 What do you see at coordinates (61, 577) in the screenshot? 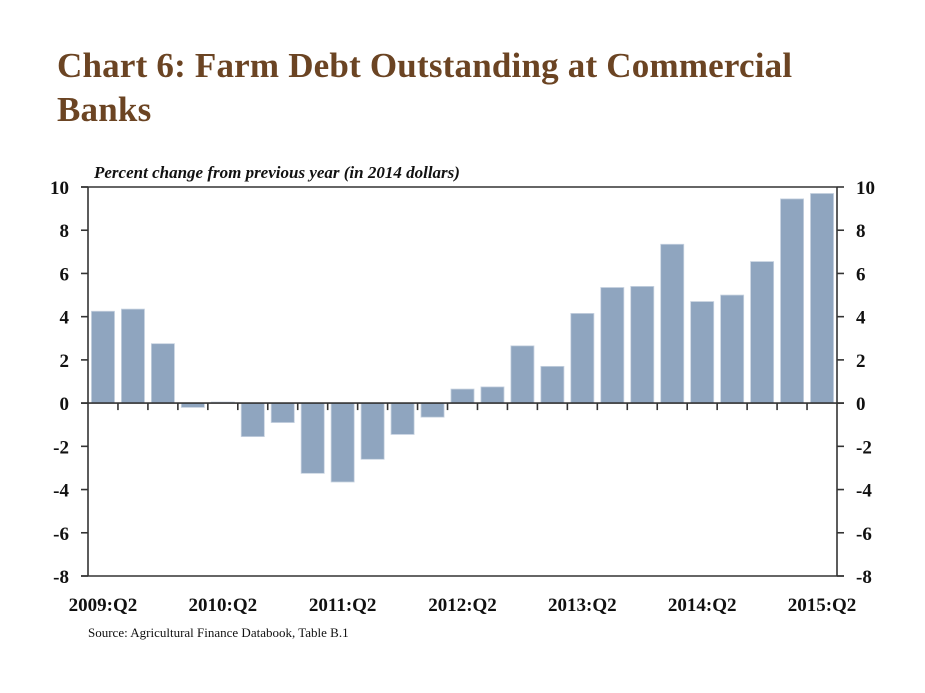
I see `left-y-tick-label: -8` at bounding box center [61, 577].